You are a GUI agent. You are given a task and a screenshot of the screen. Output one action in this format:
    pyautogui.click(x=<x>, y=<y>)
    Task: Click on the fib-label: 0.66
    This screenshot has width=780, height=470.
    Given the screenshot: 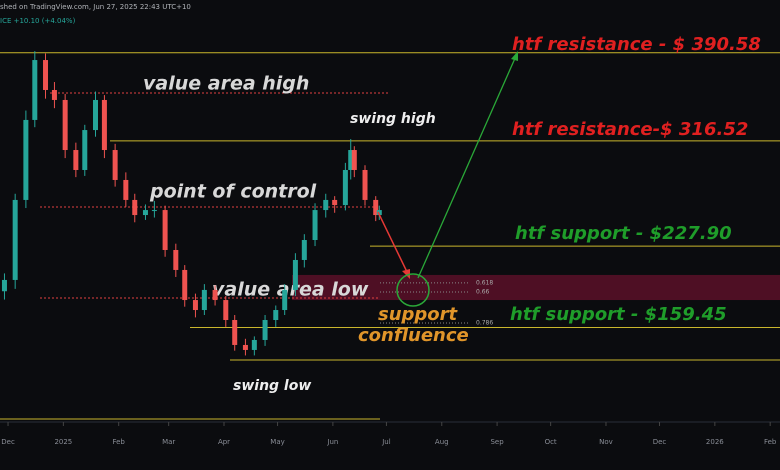 What is the action you would take?
    pyautogui.click(x=483, y=291)
    